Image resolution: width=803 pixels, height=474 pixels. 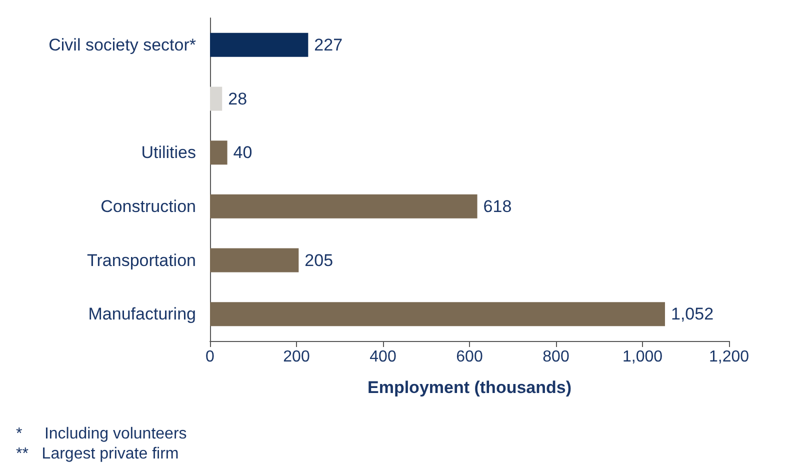 I want to click on y-tick-label: Transportation, so click(x=141, y=260).